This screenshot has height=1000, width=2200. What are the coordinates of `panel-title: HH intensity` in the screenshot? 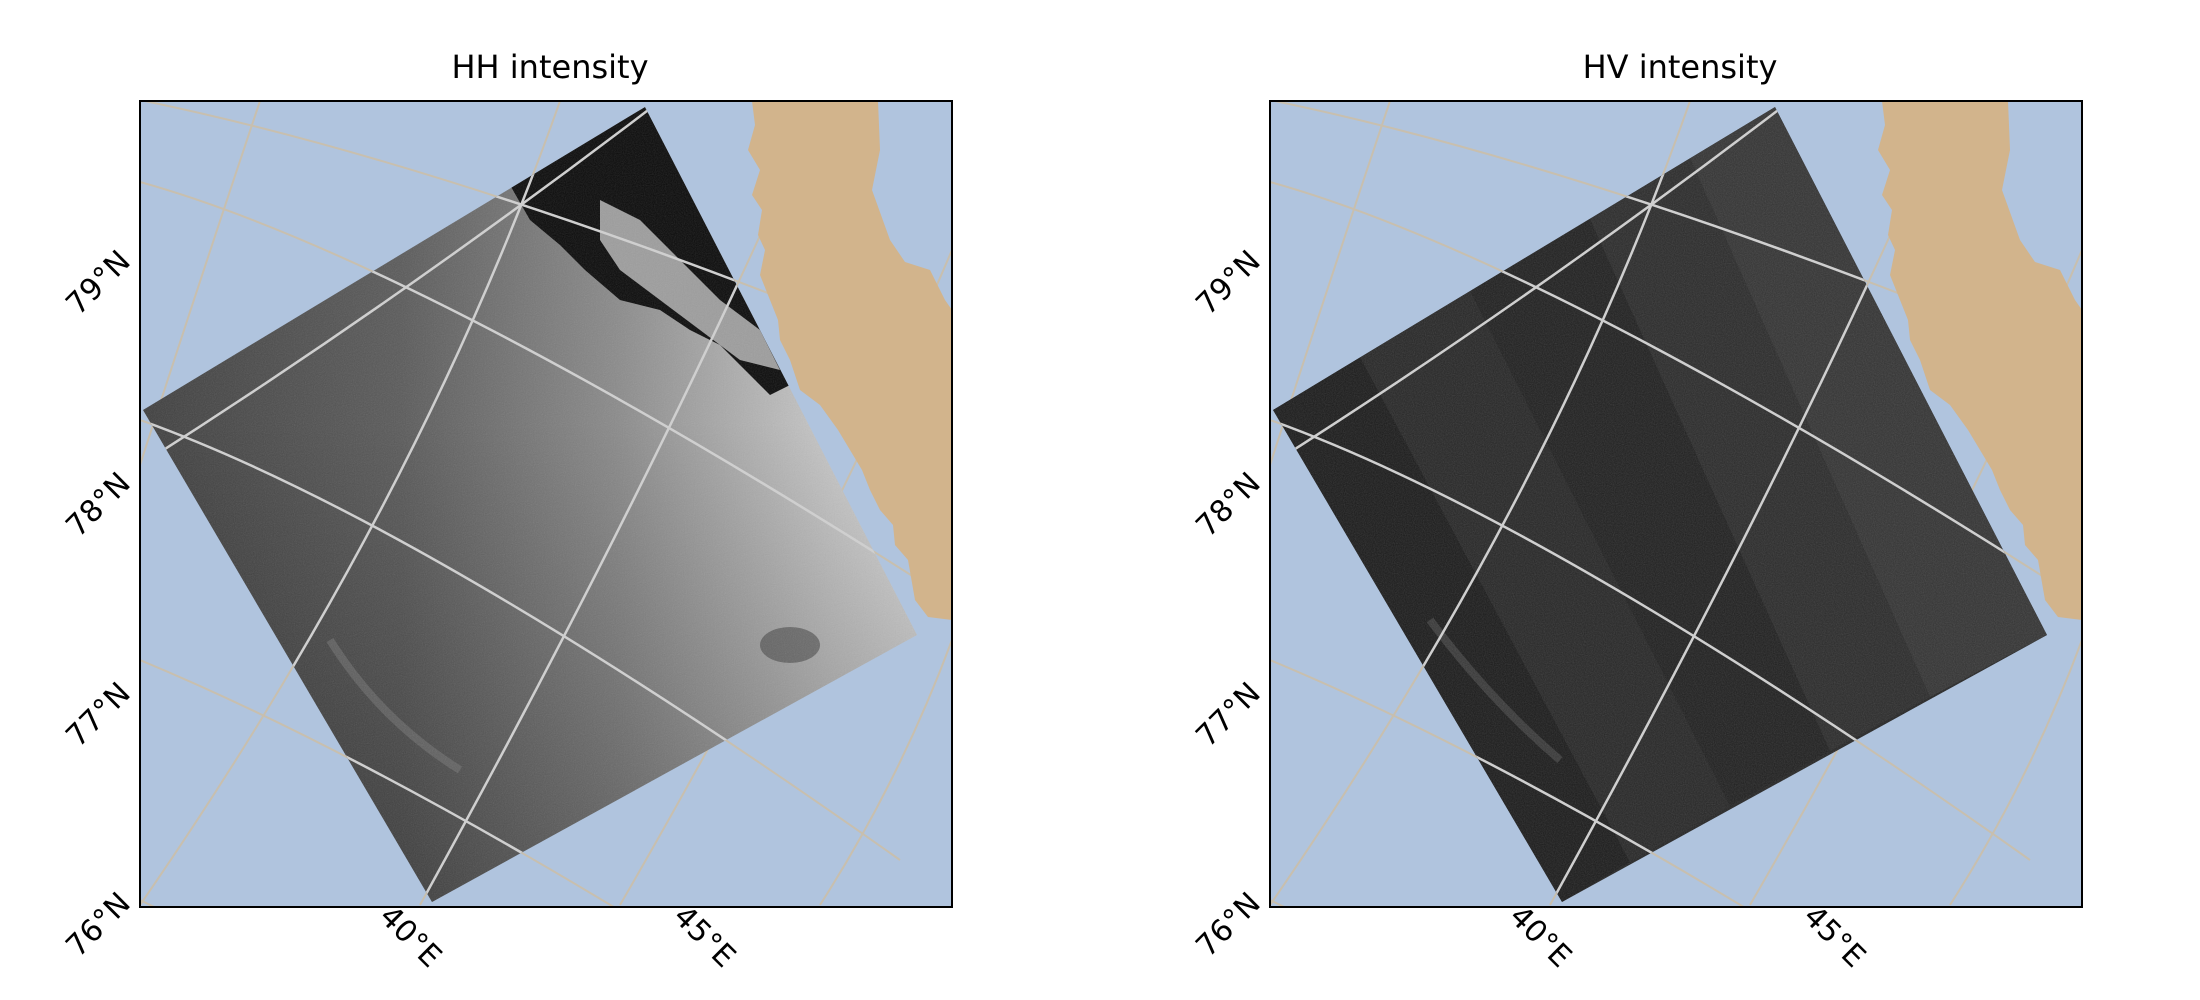 It's located at (550, 67).